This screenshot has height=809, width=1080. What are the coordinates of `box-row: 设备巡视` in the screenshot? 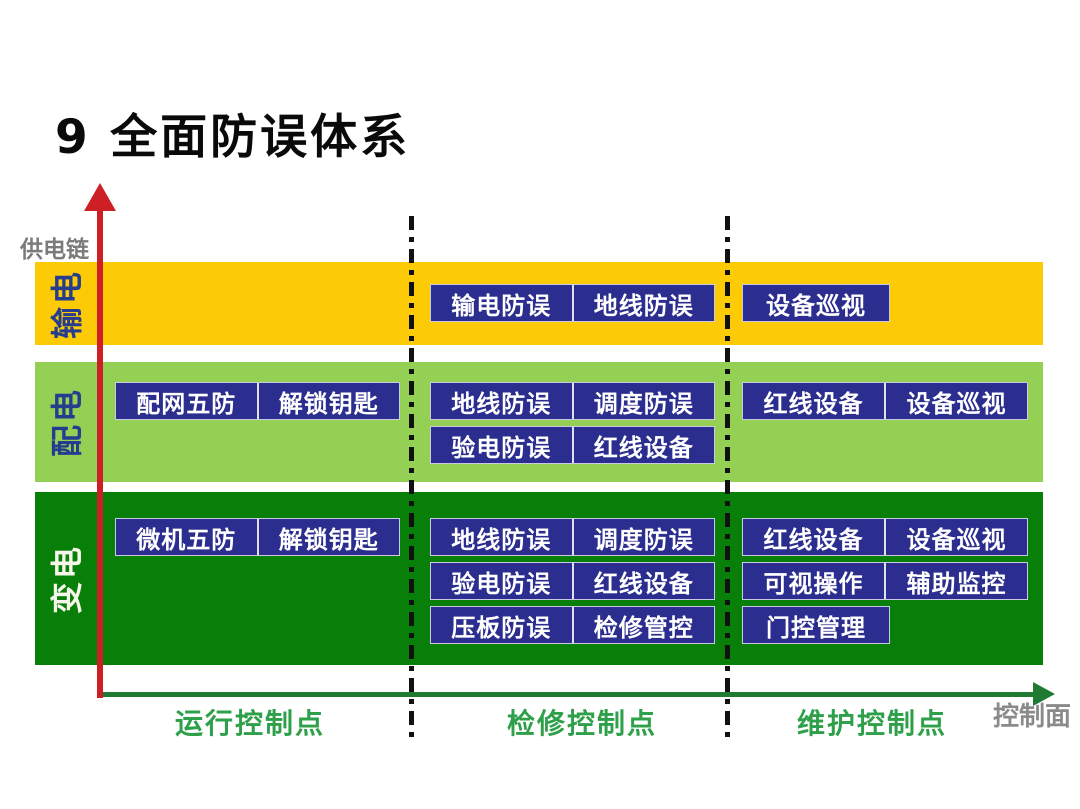 It's located at (816, 303).